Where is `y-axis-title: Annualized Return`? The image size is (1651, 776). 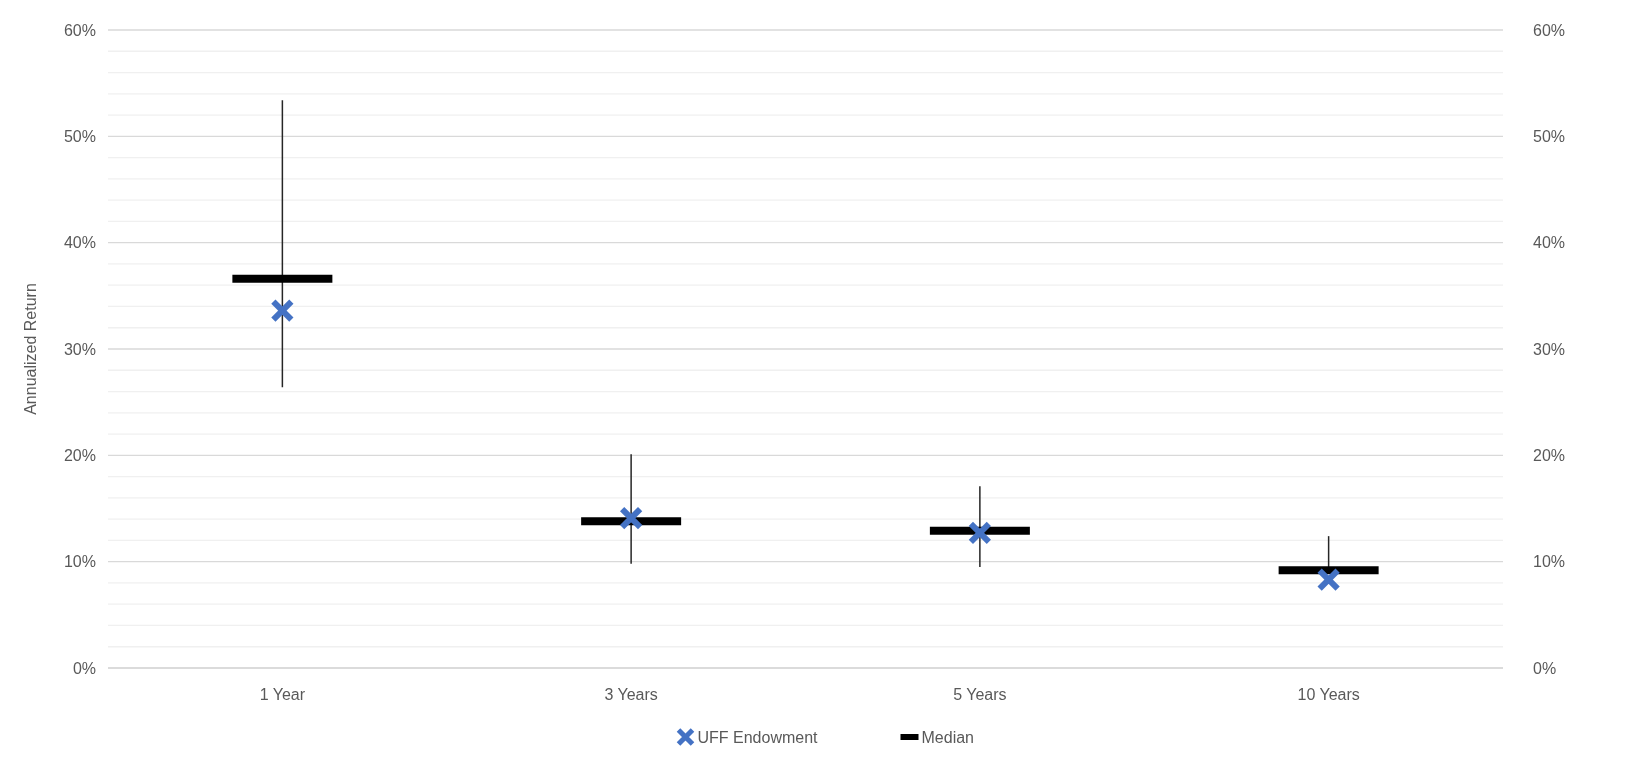
y-axis-title: Annualized Return is located at coordinates (30, 349).